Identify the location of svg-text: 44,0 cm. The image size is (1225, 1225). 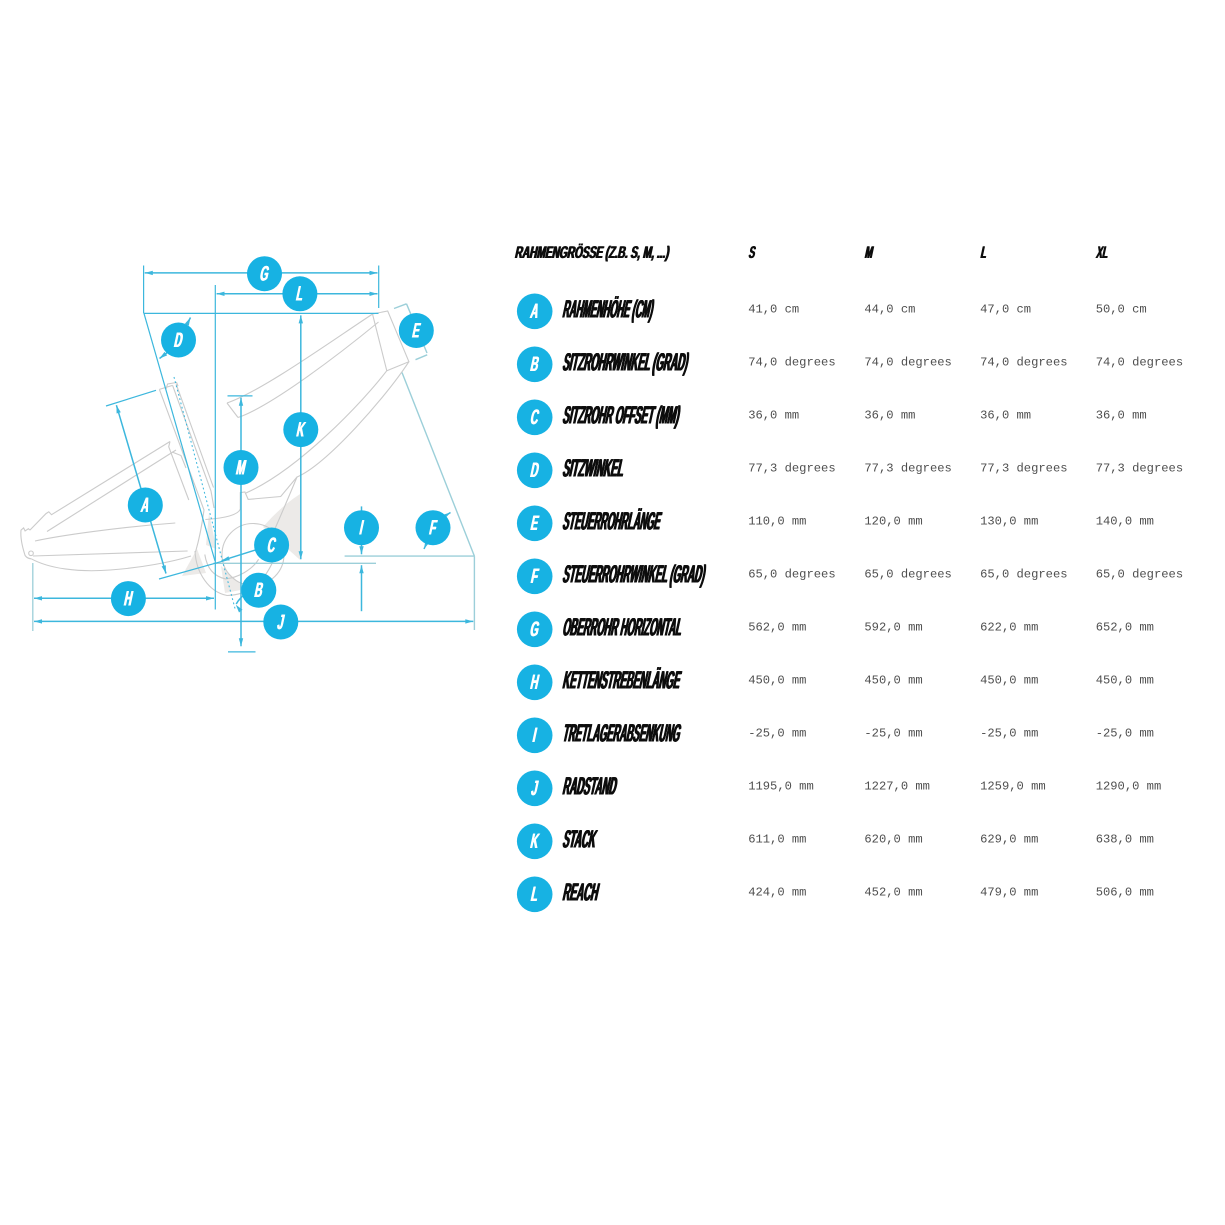
(889, 310).